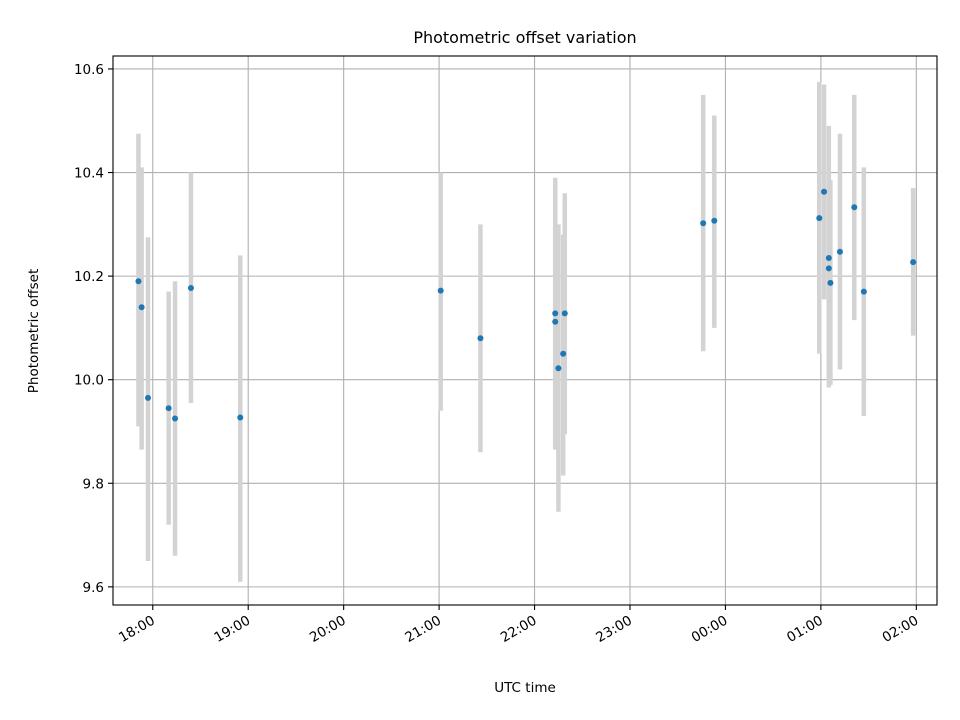  Describe the element at coordinates (93, 588) in the screenshot. I see `y-tick-label: 9.6` at that location.